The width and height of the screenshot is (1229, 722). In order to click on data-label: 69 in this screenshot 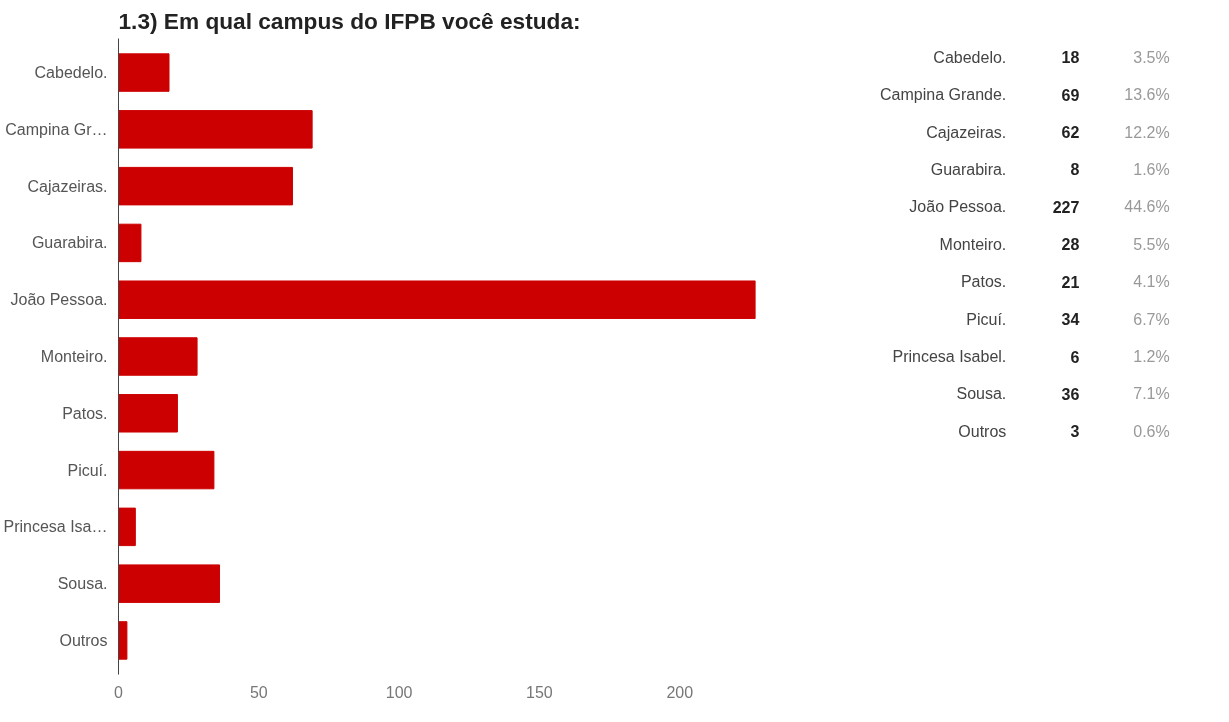, I will do `click(1070, 95)`.